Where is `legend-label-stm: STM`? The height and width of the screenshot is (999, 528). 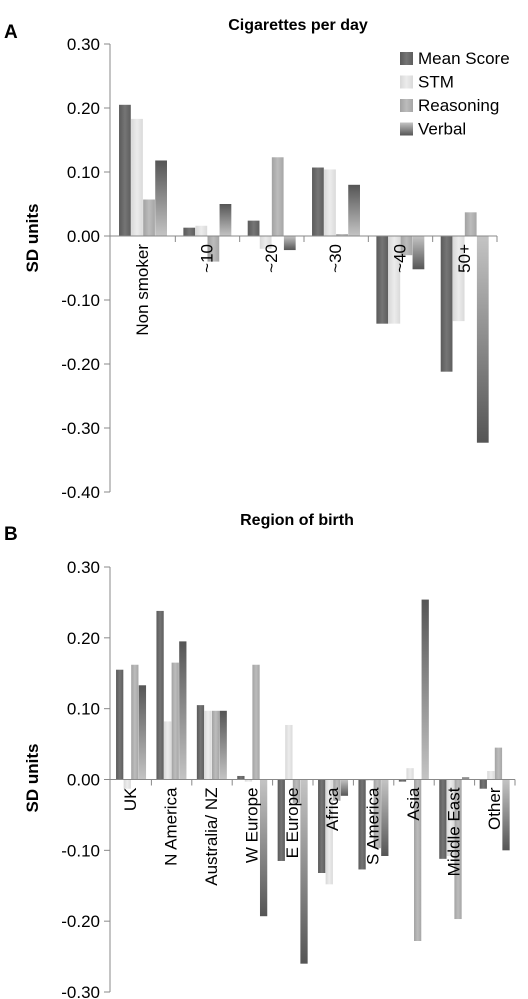
legend-label-stm: STM is located at coordinates (436, 82).